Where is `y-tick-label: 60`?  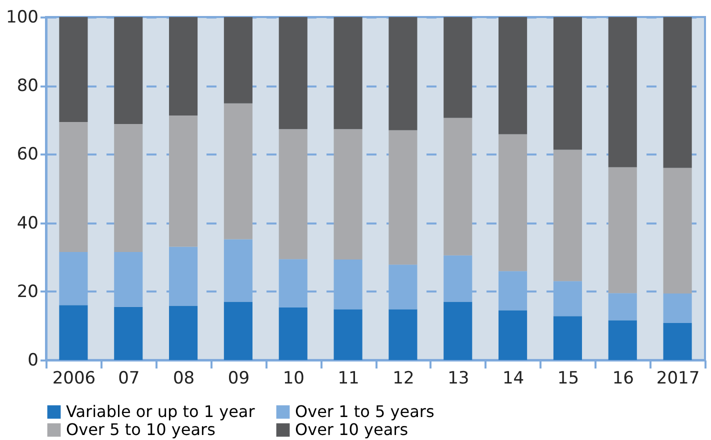
y-tick-label: 60 is located at coordinates (27, 154).